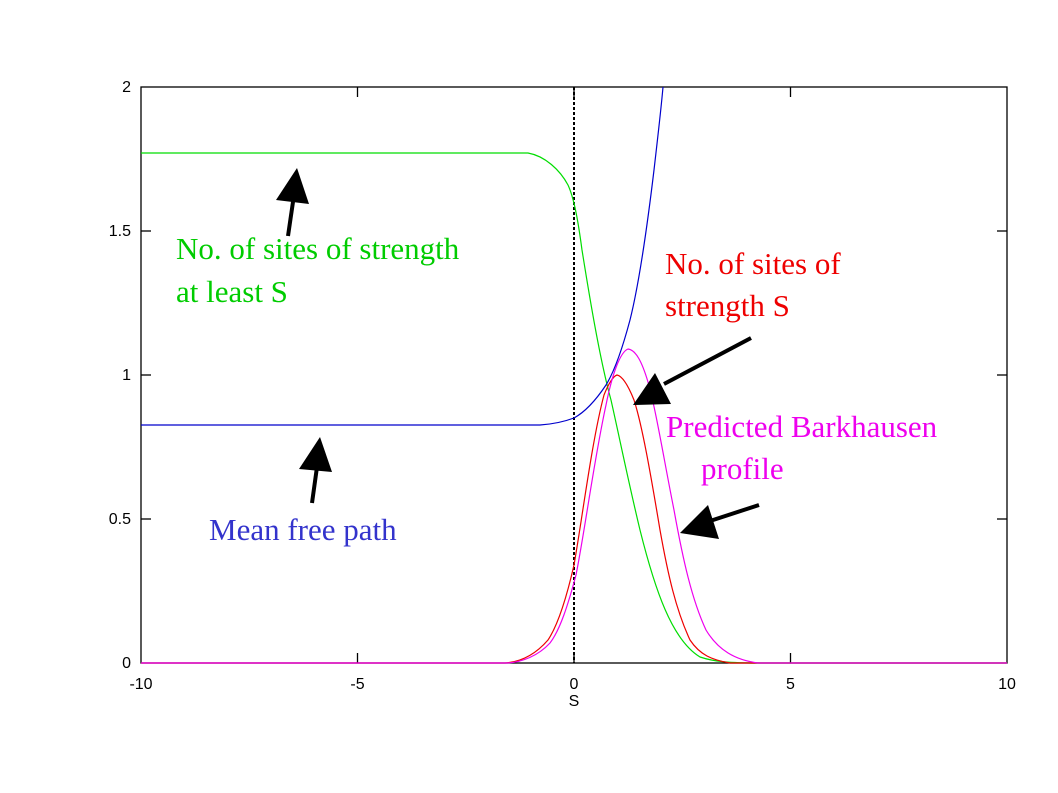  I want to click on annotation-green-line1: No. of sites of strength, so click(318, 248).